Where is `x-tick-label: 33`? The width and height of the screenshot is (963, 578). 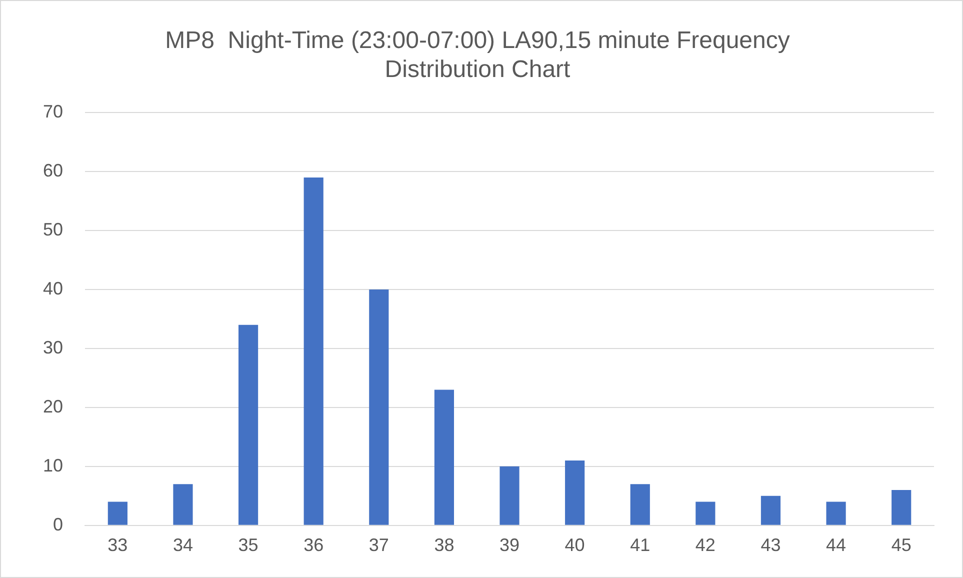
x-tick-label: 33 is located at coordinates (118, 545).